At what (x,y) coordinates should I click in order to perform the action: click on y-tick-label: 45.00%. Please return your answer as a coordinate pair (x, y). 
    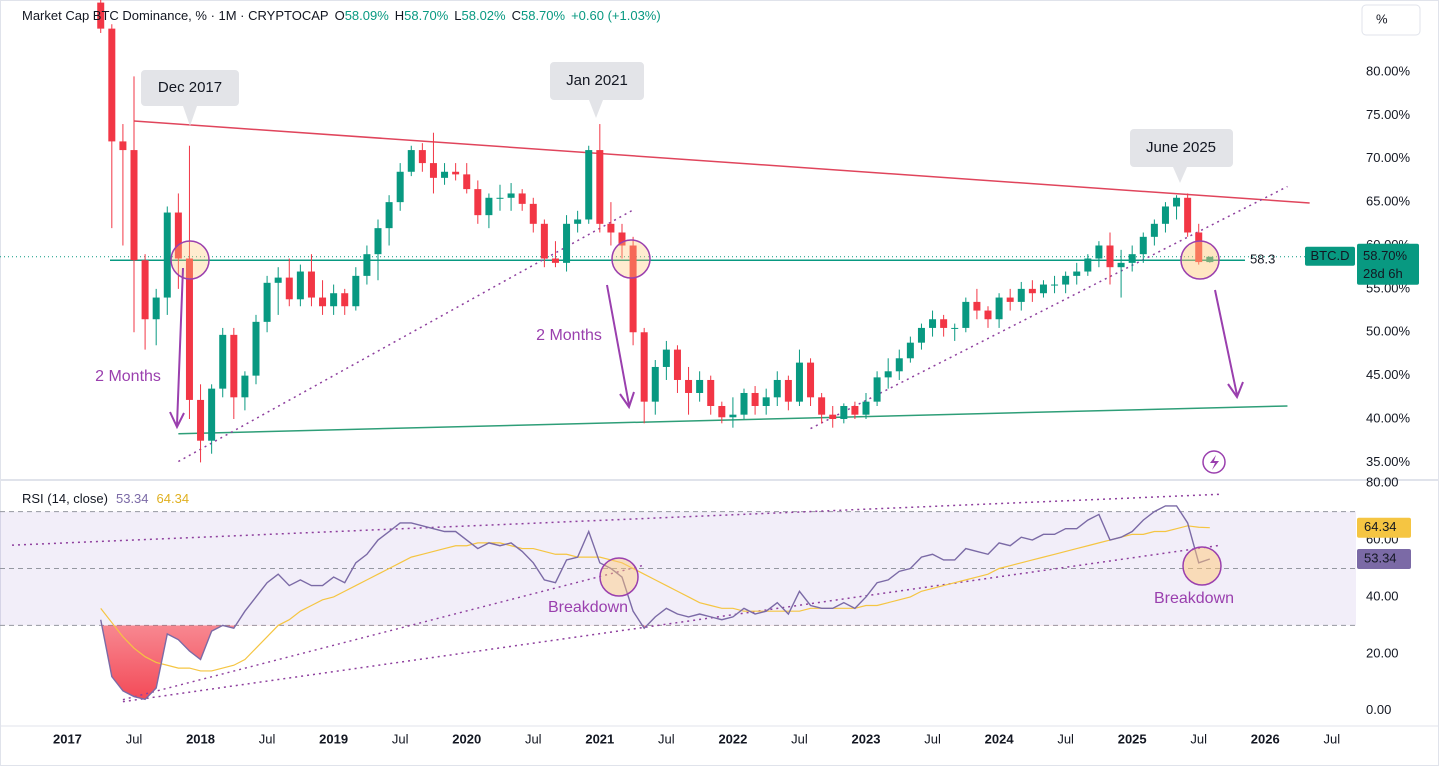
    Looking at the image, I should click on (1388, 374).